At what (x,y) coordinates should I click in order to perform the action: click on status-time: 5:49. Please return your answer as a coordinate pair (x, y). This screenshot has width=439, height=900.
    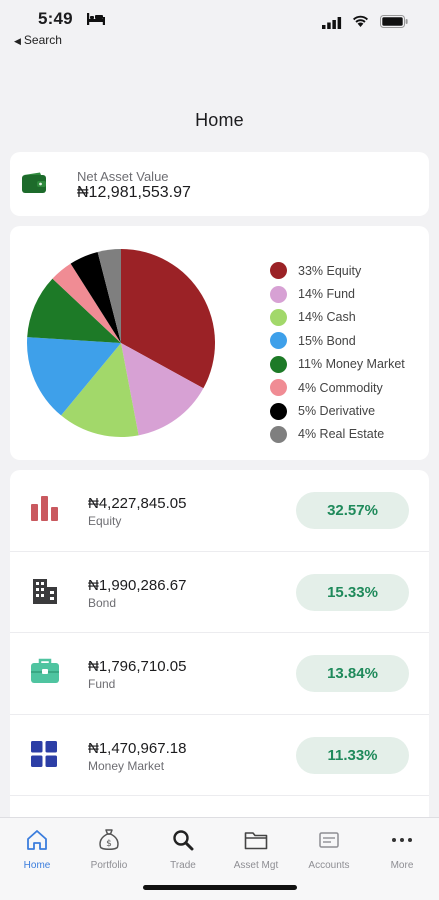
    Looking at the image, I should click on (55, 18).